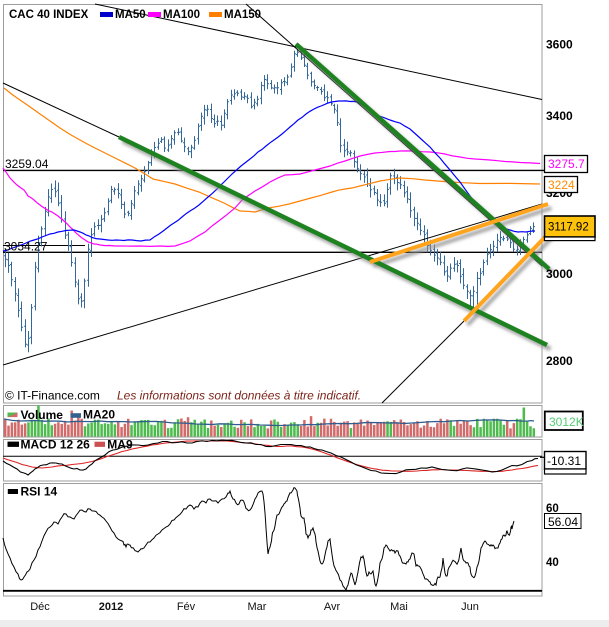 Image resolution: width=609 pixels, height=627 pixels. Describe the element at coordinates (564, 461) in the screenshot. I see `svg-text: -10.31` at that location.